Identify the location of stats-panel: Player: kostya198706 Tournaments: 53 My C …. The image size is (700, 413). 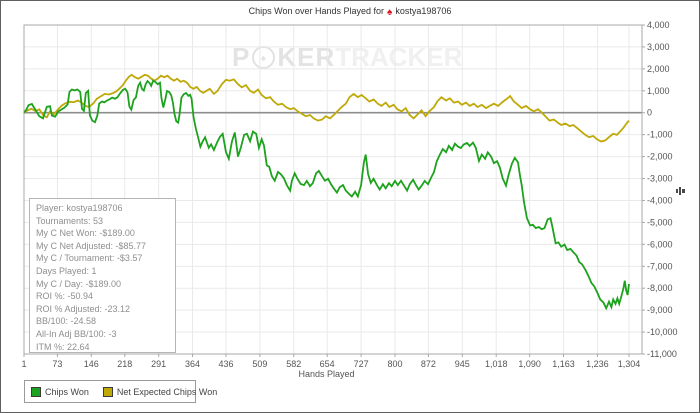
(102, 275).